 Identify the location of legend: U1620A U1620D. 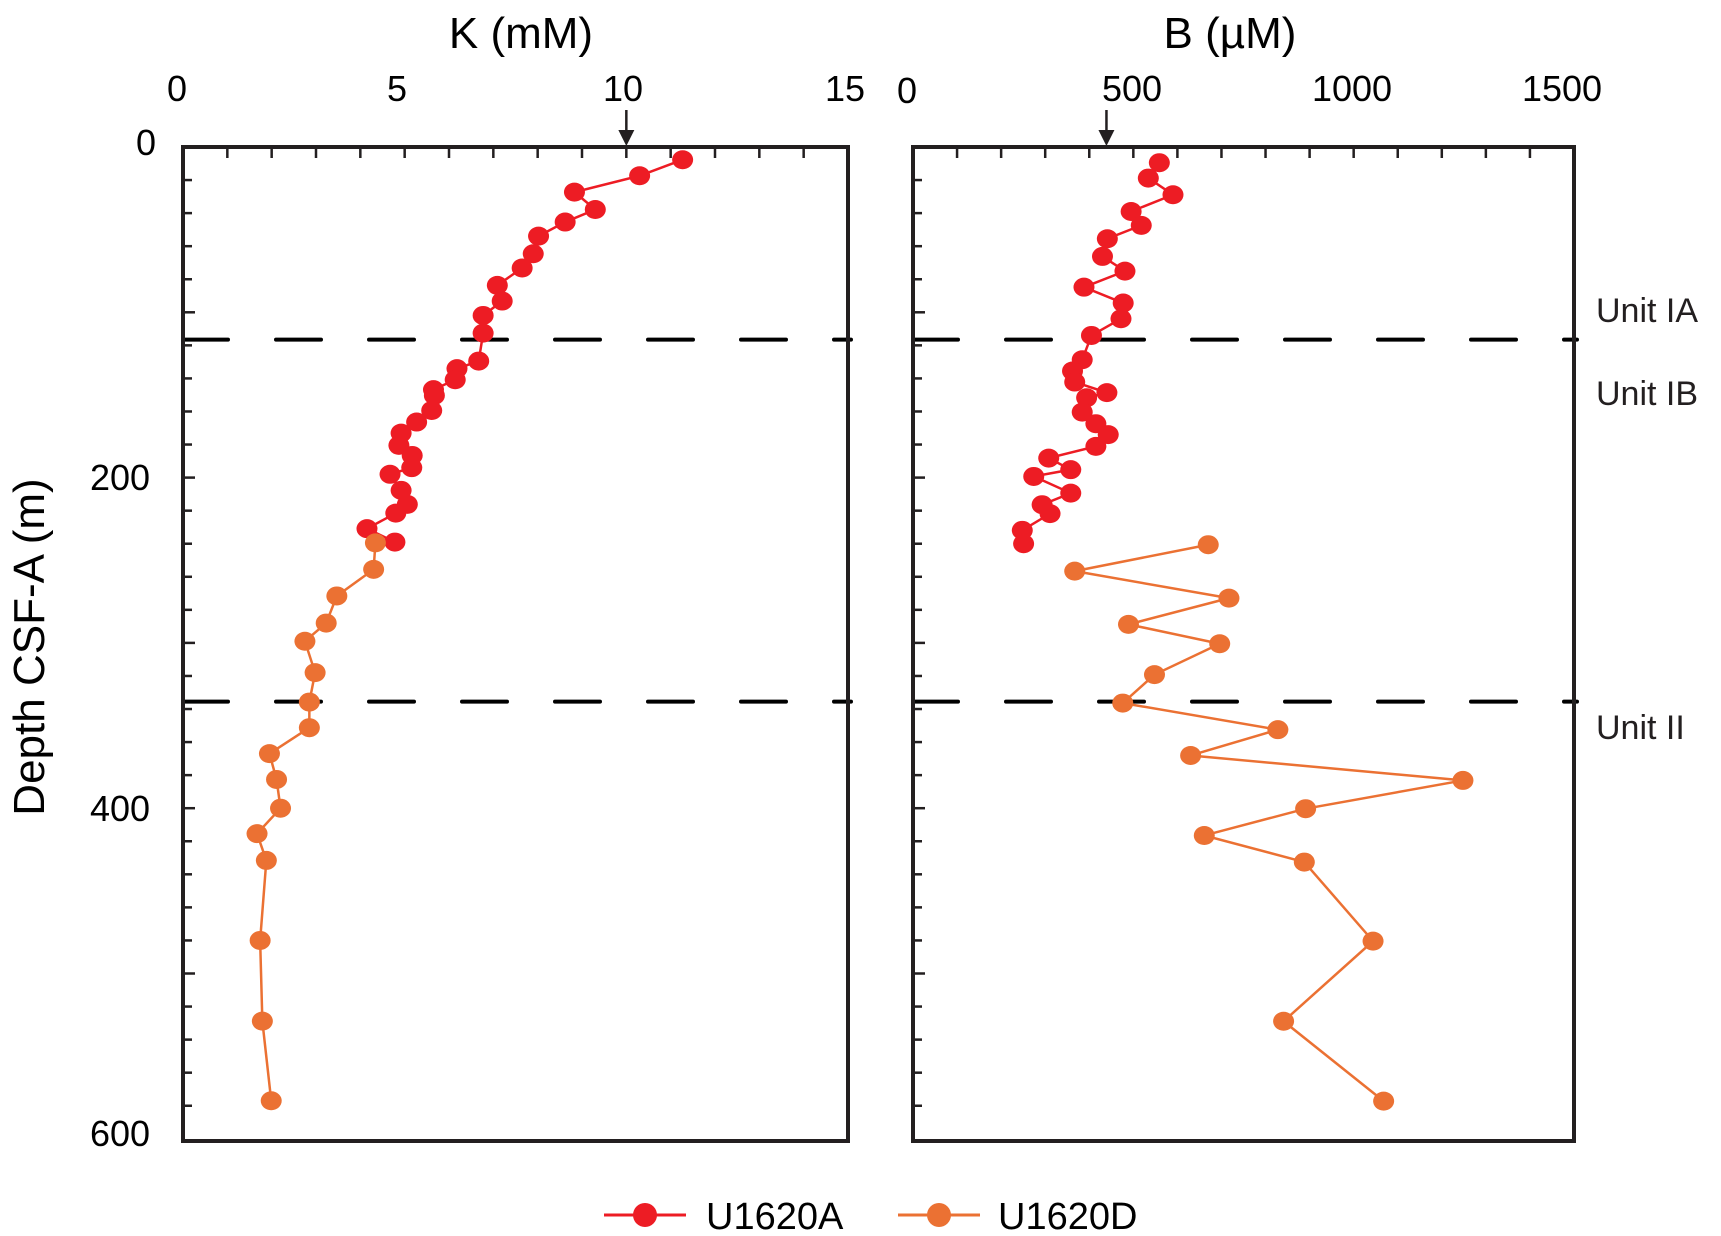
(870, 1216).